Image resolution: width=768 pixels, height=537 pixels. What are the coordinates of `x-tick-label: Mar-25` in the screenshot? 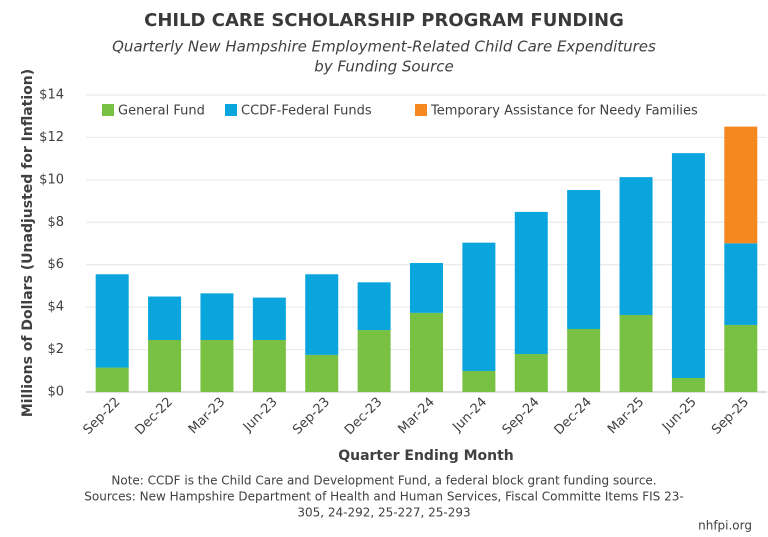 It's located at (626, 416).